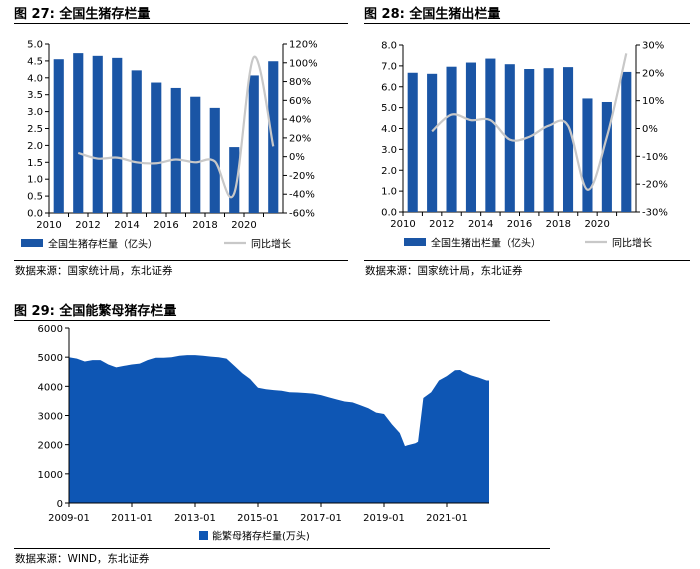 The width and height of the screenshot is (700, 569). I want to click on chart28-x-tick-label: 2018, so click(558, 224).